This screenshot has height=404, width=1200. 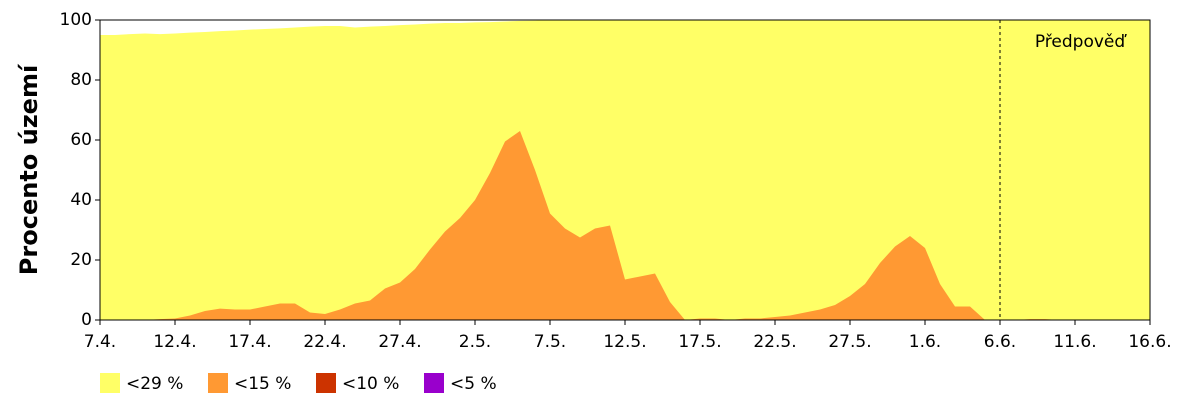 I want to click on x-tick-label: 11.6., so click(x=1074, y=342).